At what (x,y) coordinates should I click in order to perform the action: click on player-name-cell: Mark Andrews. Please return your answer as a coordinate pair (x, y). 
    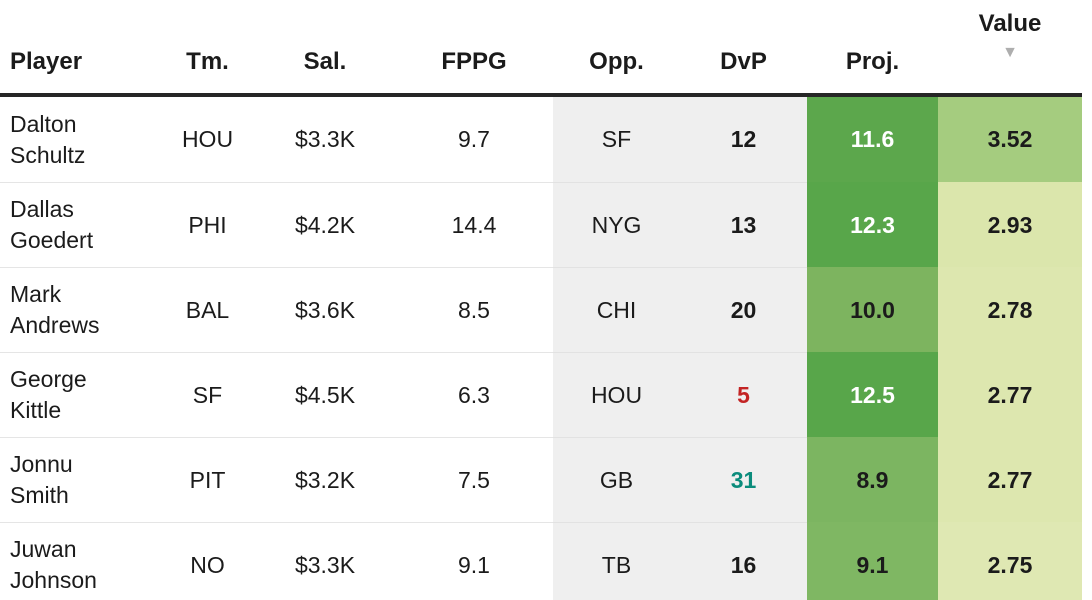
    Looking at the image, I should click on (80, 309).